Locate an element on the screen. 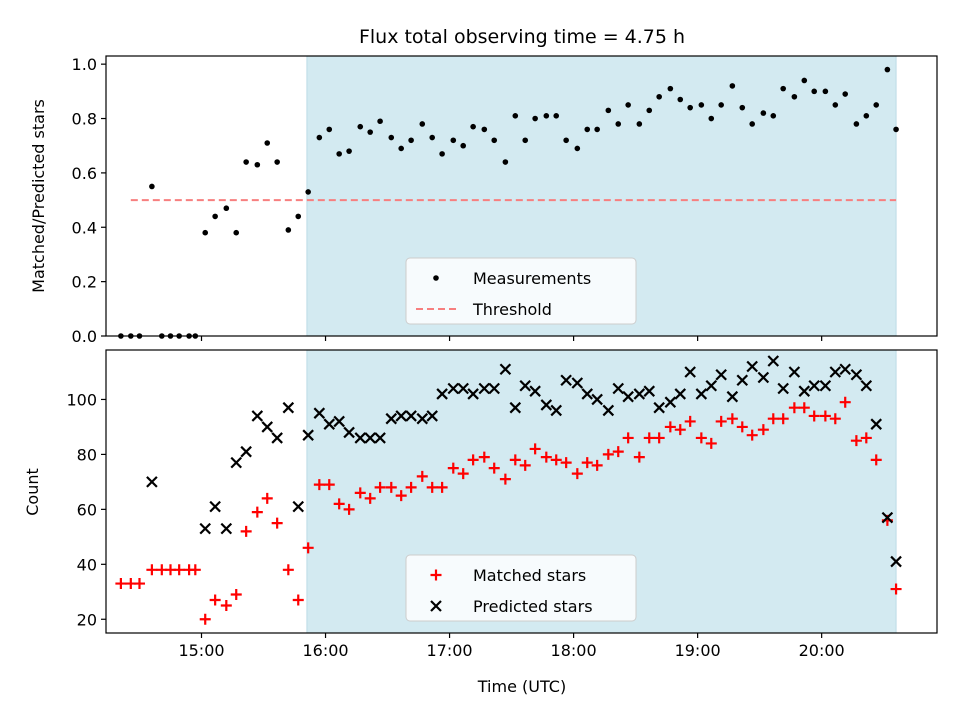 The image size is (960, 720). top-y-tick-label: 0.8 is located at coordinates (84, 119).